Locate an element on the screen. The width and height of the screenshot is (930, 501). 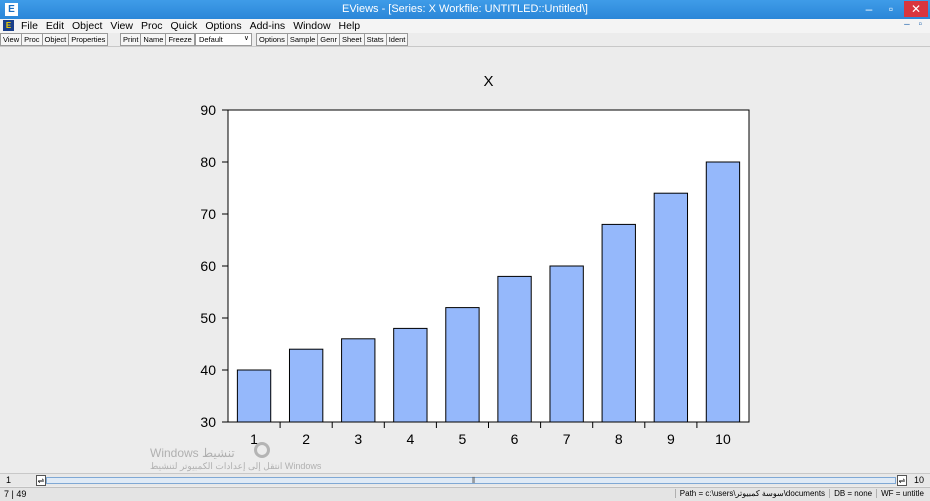
scroll-end-label: 10 is located at coordinates (919, 480).